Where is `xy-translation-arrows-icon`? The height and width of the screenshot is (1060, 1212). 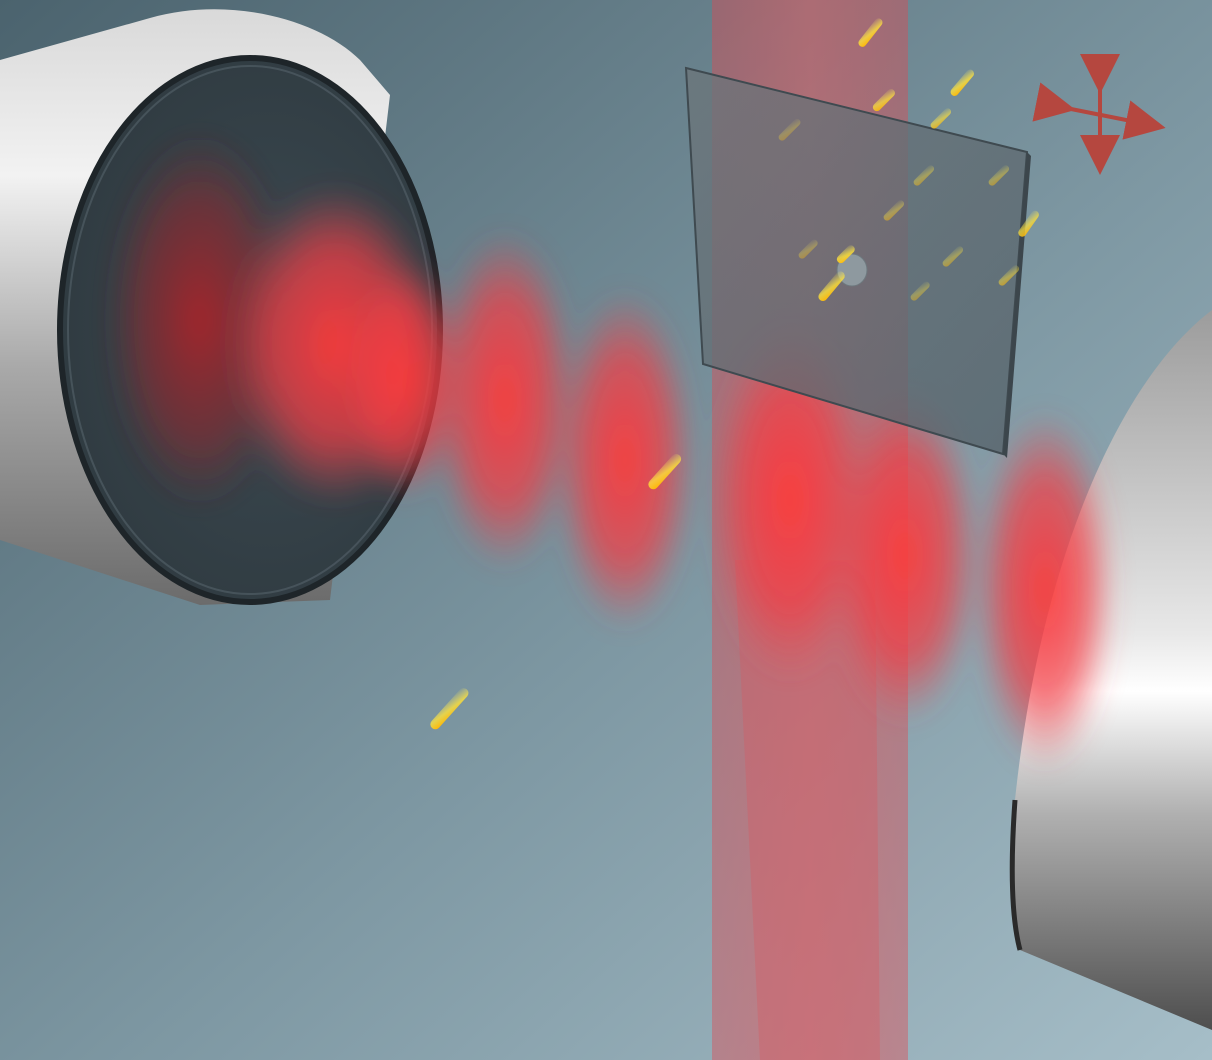
xy-translation-arrows-icon is located at coordinates (1099, 114).